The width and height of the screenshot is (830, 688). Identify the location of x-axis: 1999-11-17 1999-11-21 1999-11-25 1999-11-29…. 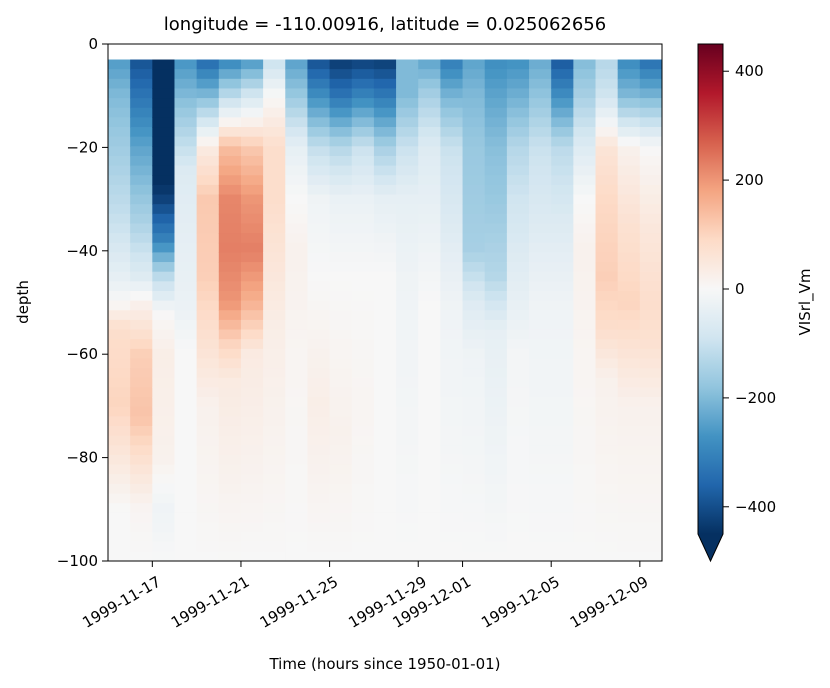
(365, 596).